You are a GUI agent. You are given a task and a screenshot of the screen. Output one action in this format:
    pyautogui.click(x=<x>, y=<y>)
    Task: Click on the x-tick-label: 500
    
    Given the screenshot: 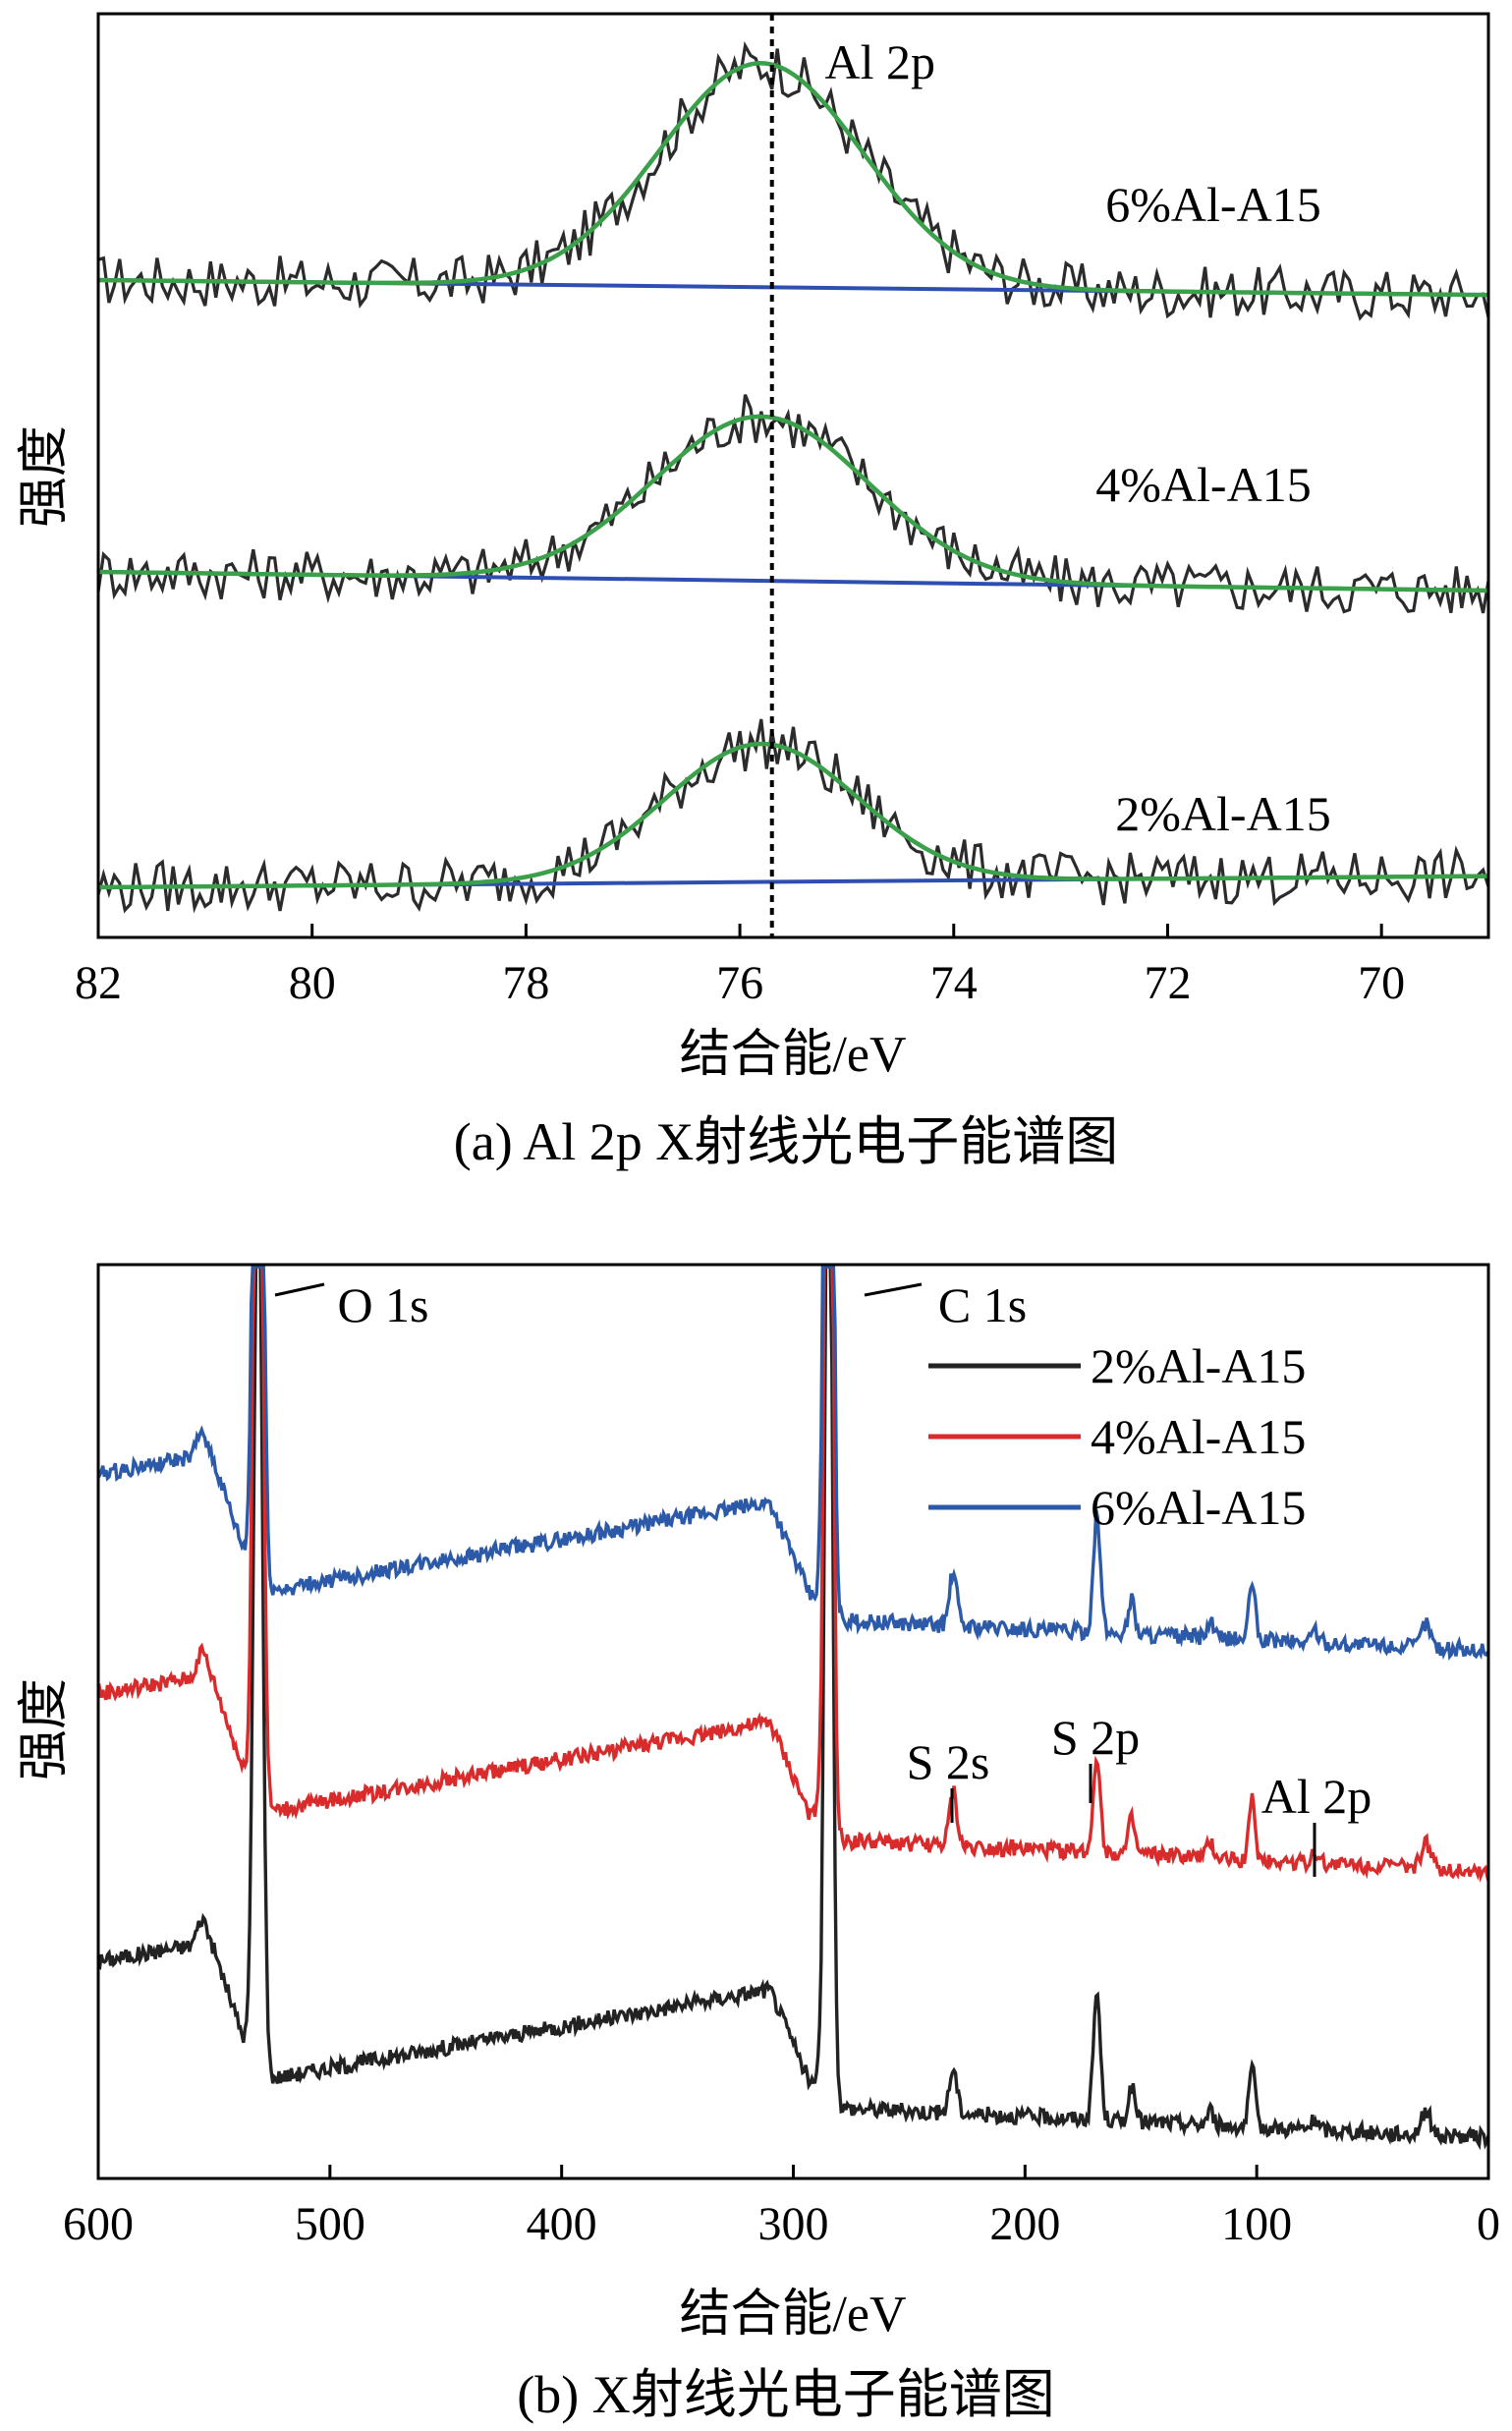 What is the action you would take?
    pyautogui.click(x=330, y=2224)
    